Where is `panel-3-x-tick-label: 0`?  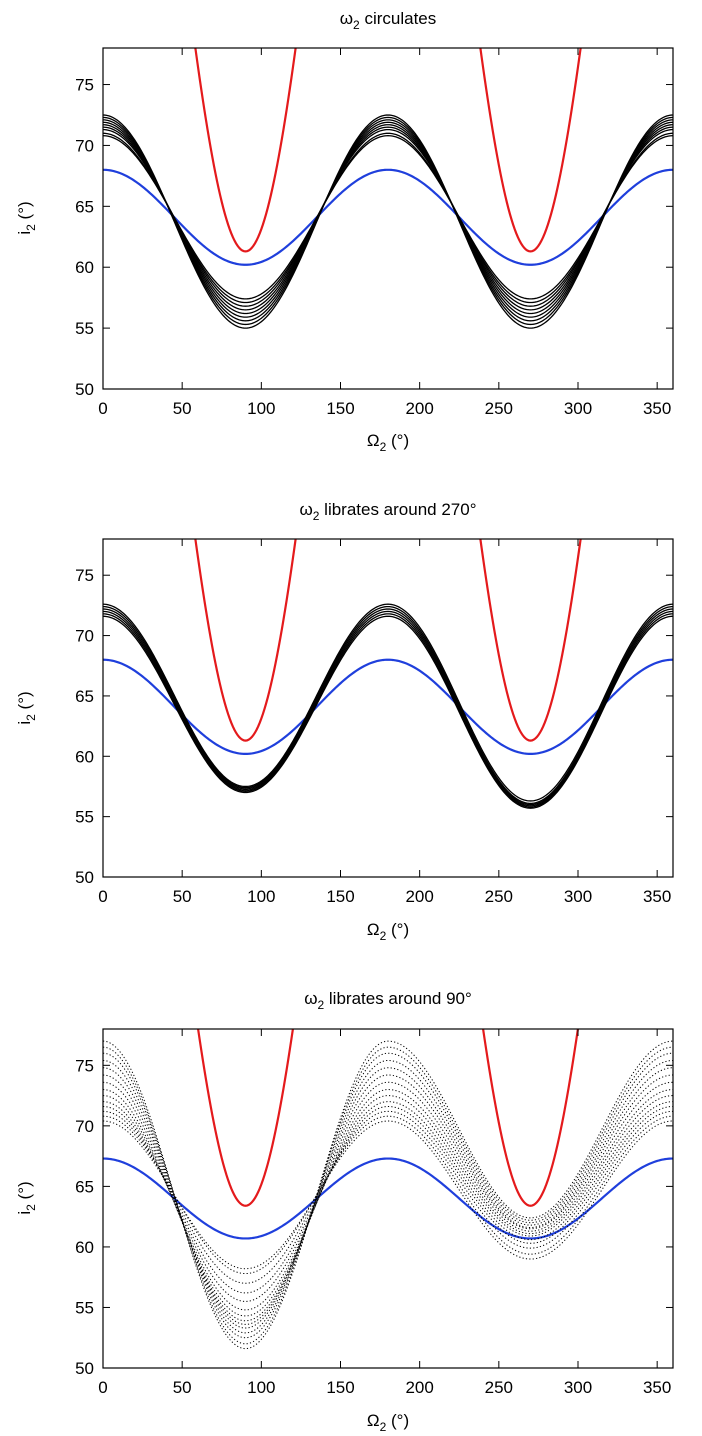 panel-3-x-tick-label: 0 is located at coordinates (102, 1387).